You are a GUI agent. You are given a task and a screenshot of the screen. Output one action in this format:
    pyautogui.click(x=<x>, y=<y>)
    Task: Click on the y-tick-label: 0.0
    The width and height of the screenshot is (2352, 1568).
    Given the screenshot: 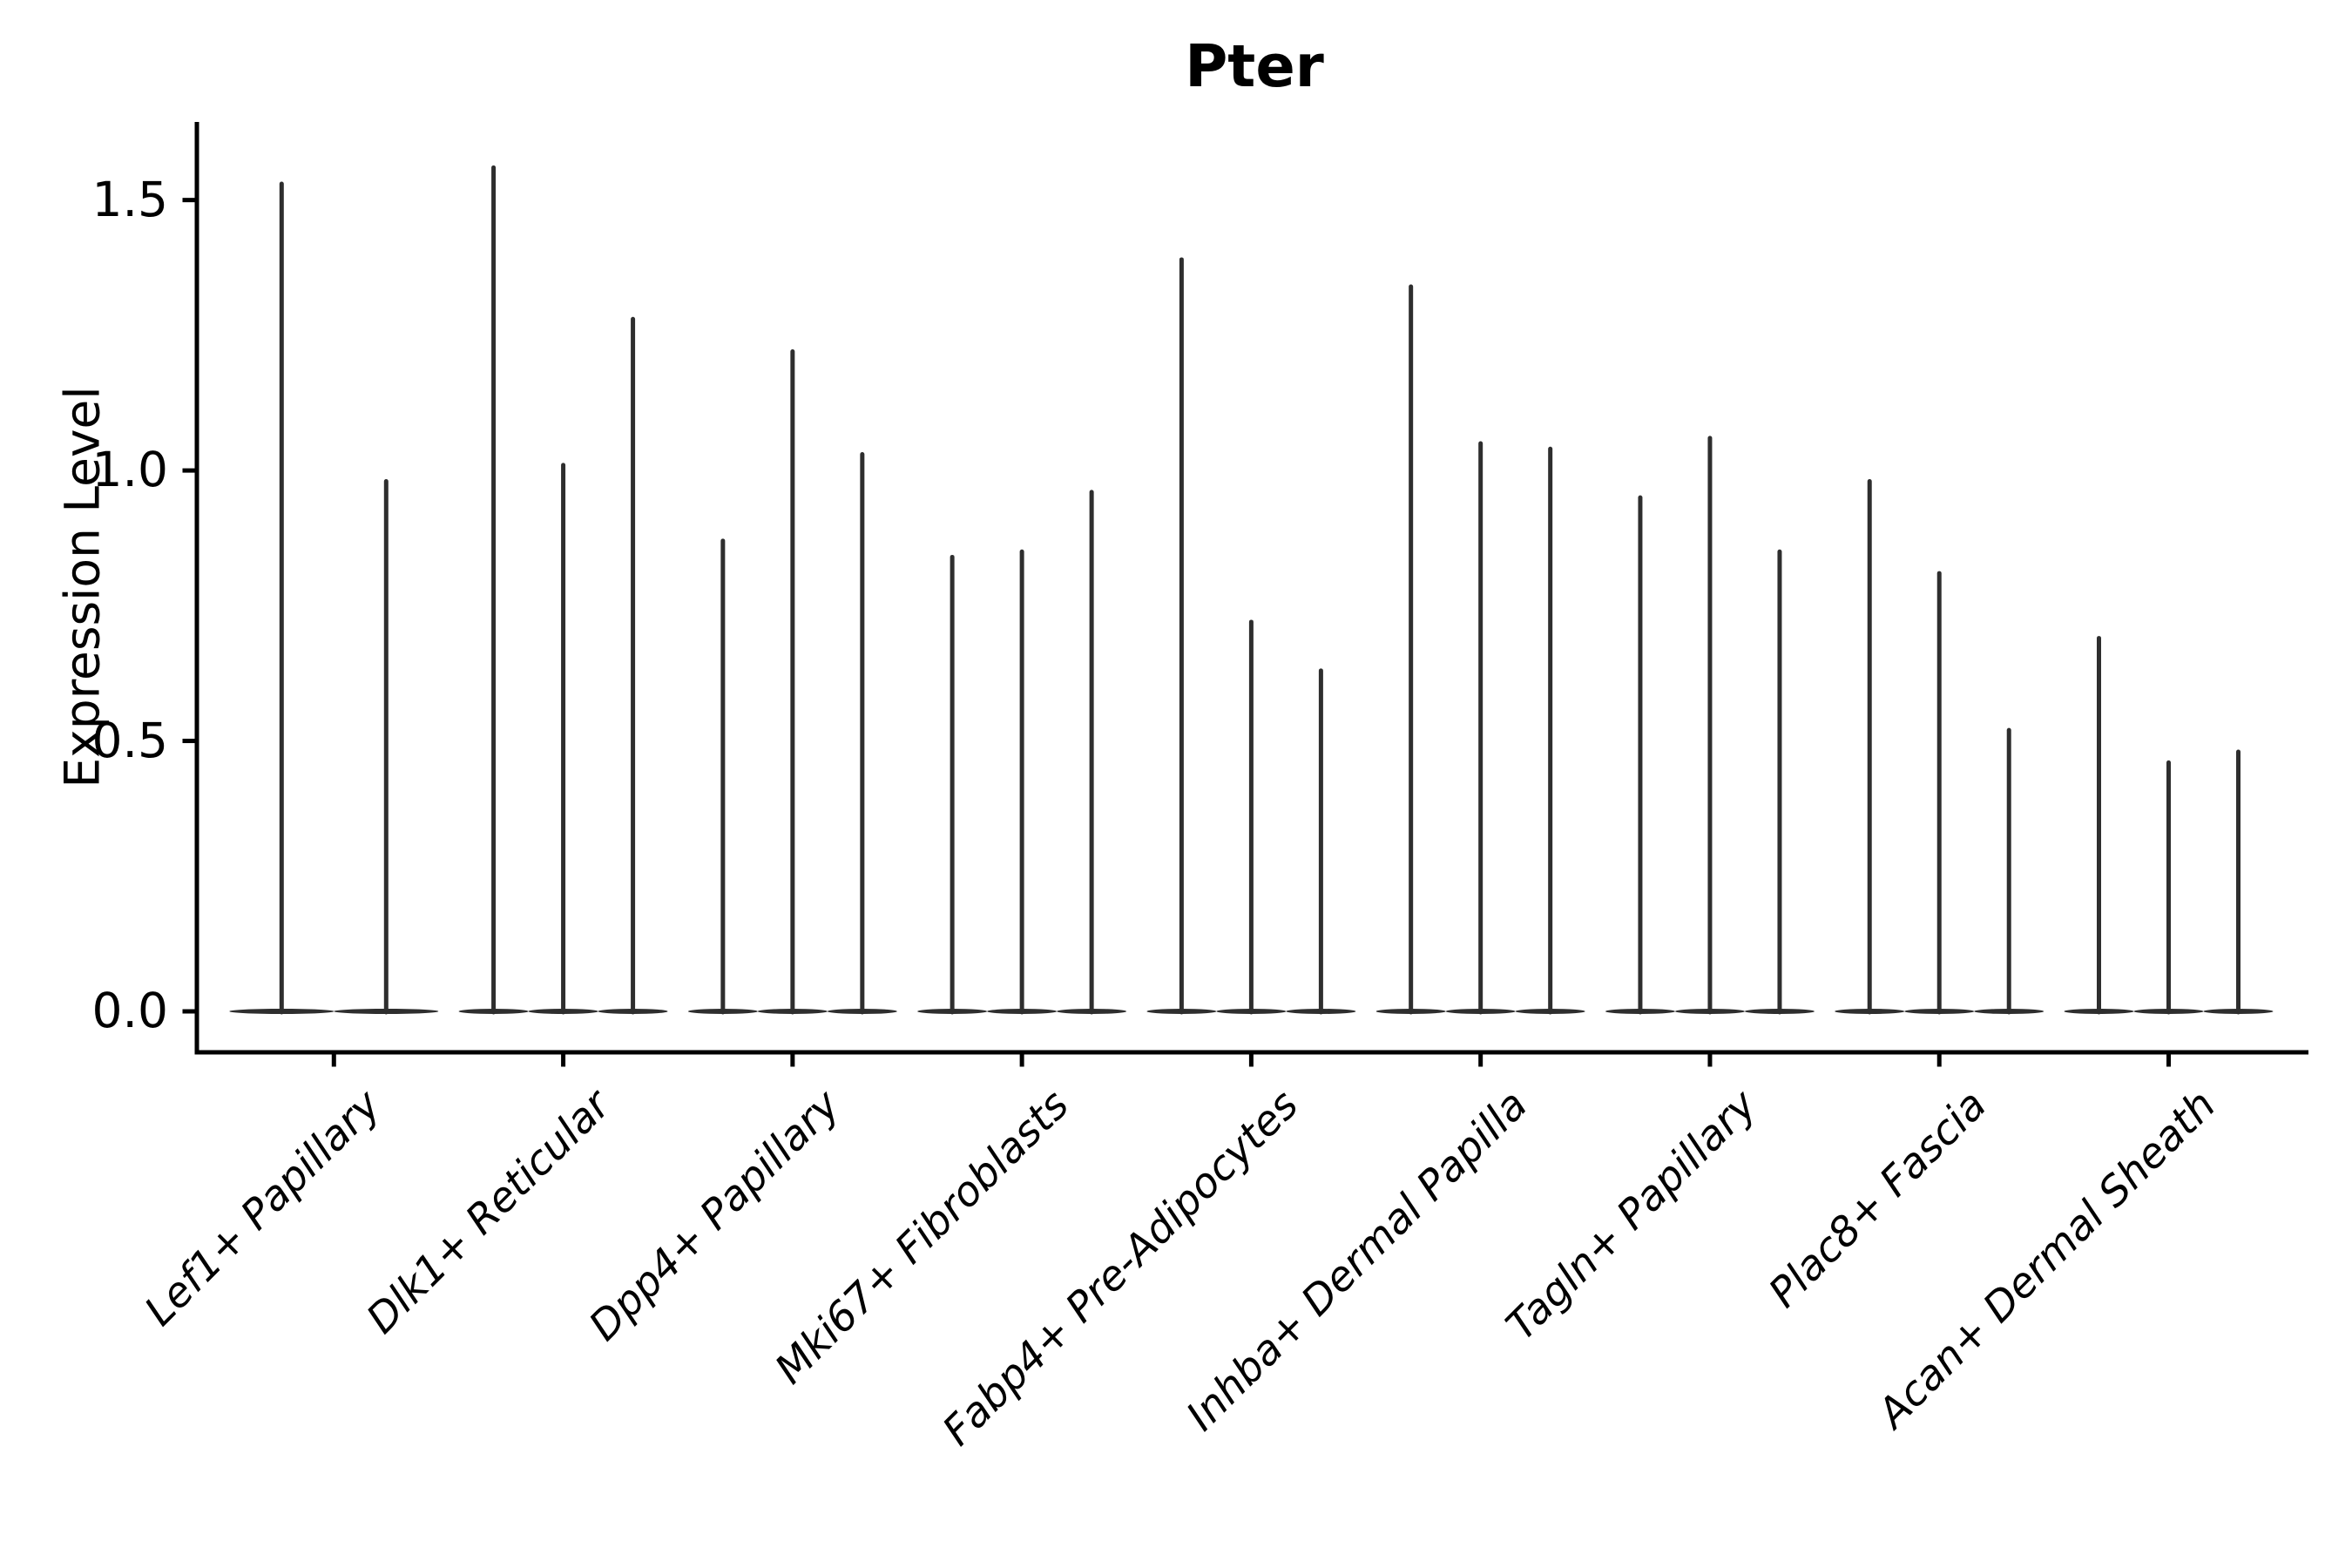 What is the action you would take?
    pyautogui.click(x=129, y=1011)
    